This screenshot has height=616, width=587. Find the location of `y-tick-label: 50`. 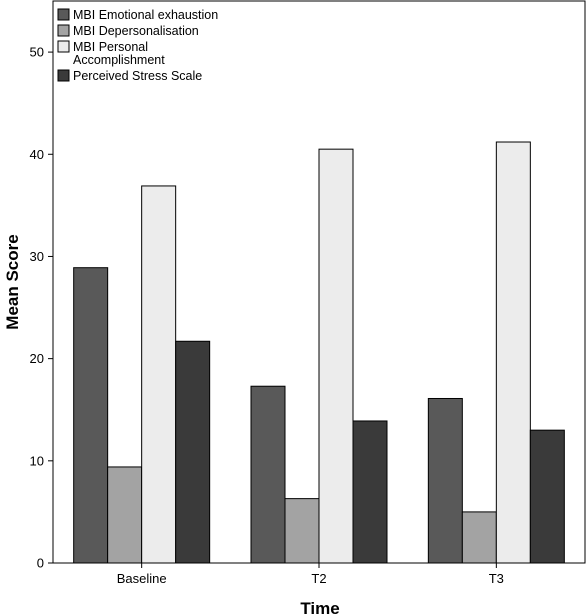

y-tick-label: 50 is located at coordinates (37, 52).